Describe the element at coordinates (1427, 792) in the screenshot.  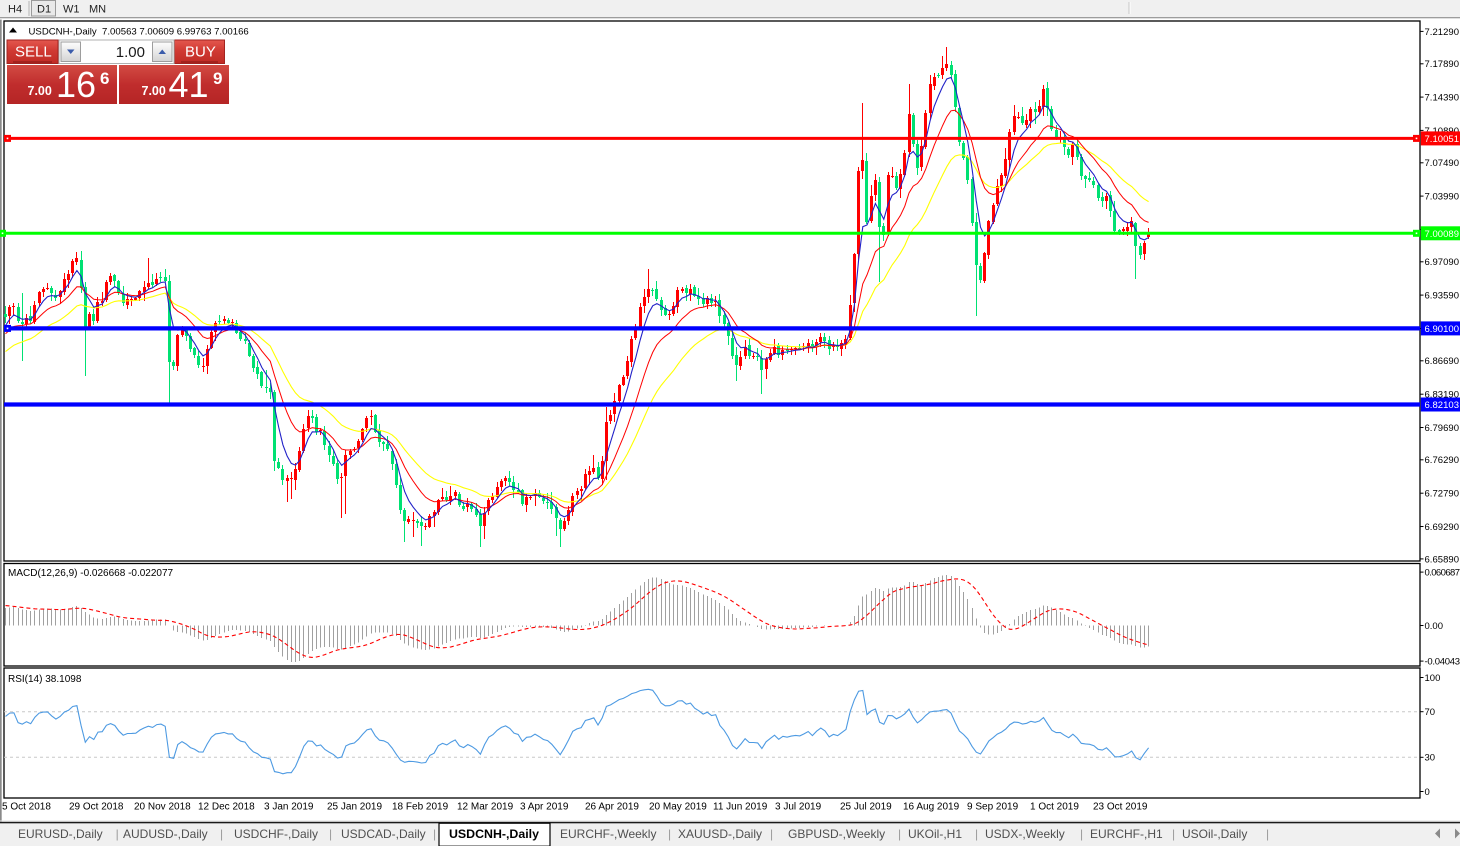
I see `svg-text: 0` at that location.